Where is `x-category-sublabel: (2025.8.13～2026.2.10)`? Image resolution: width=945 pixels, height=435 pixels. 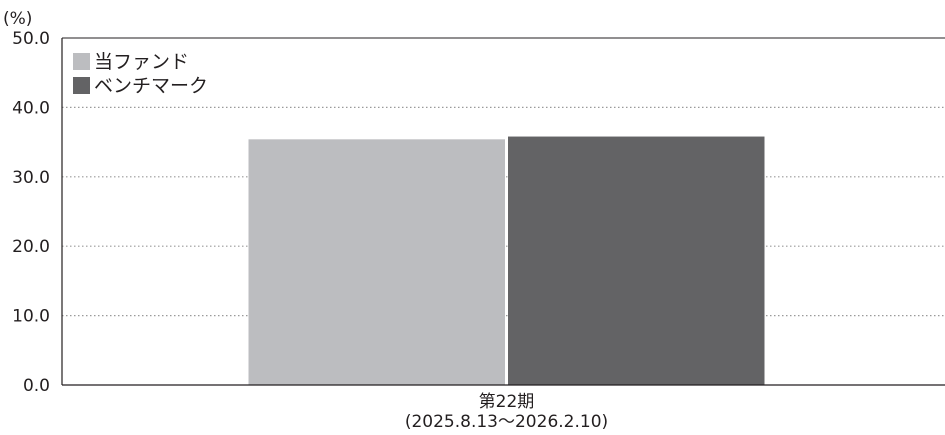
x-category-sublabel: (2025.8.13～2026.2.10) is located at coordinates (506, 421).